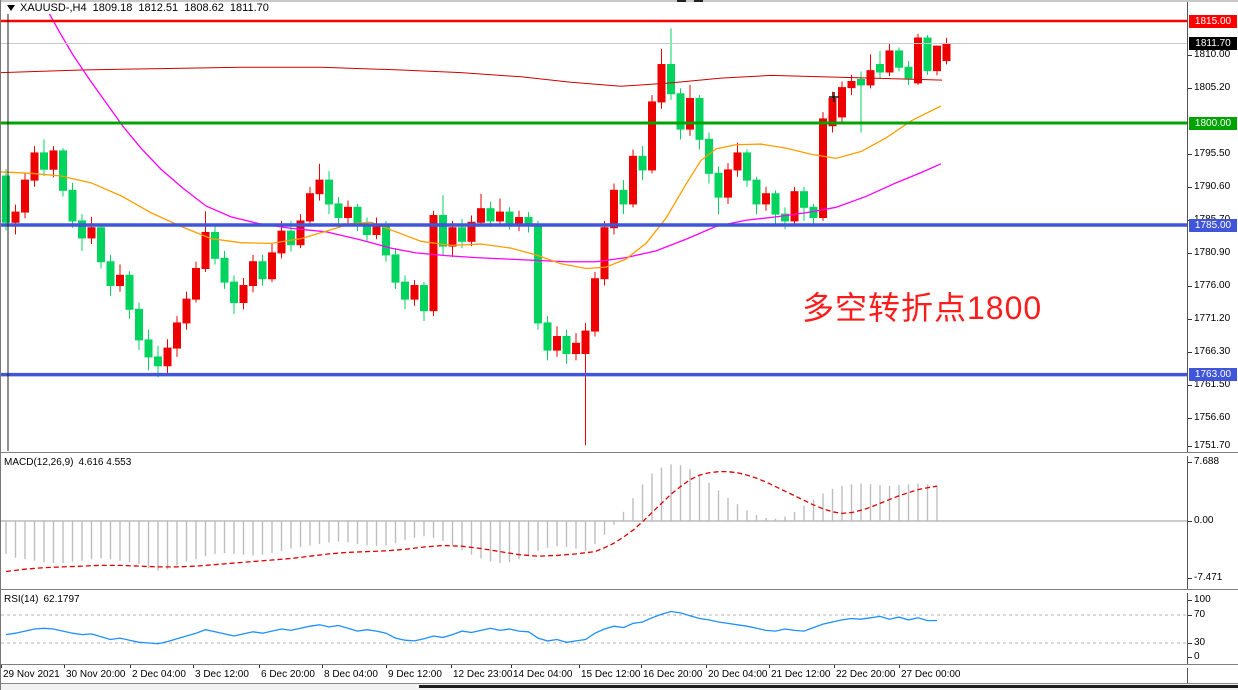 The width and height of the screenshot is (1238, 690). What do you see at coordinates (543, 674) in the screenshot?
I see `time-tick-label: 14 Dec 04:00` at bounding box center [543, 674].